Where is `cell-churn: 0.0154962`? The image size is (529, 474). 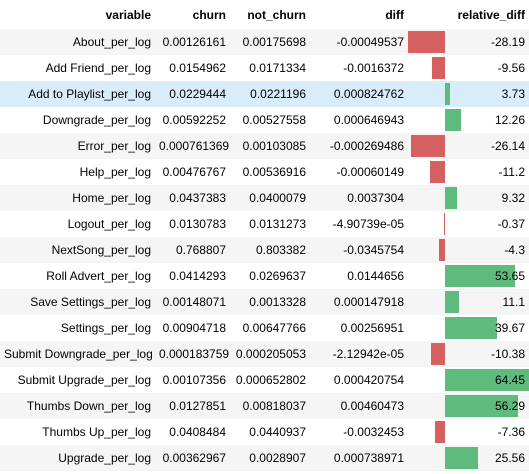
cell-churn: 0.0154962 is located at coordinates (197, 68).